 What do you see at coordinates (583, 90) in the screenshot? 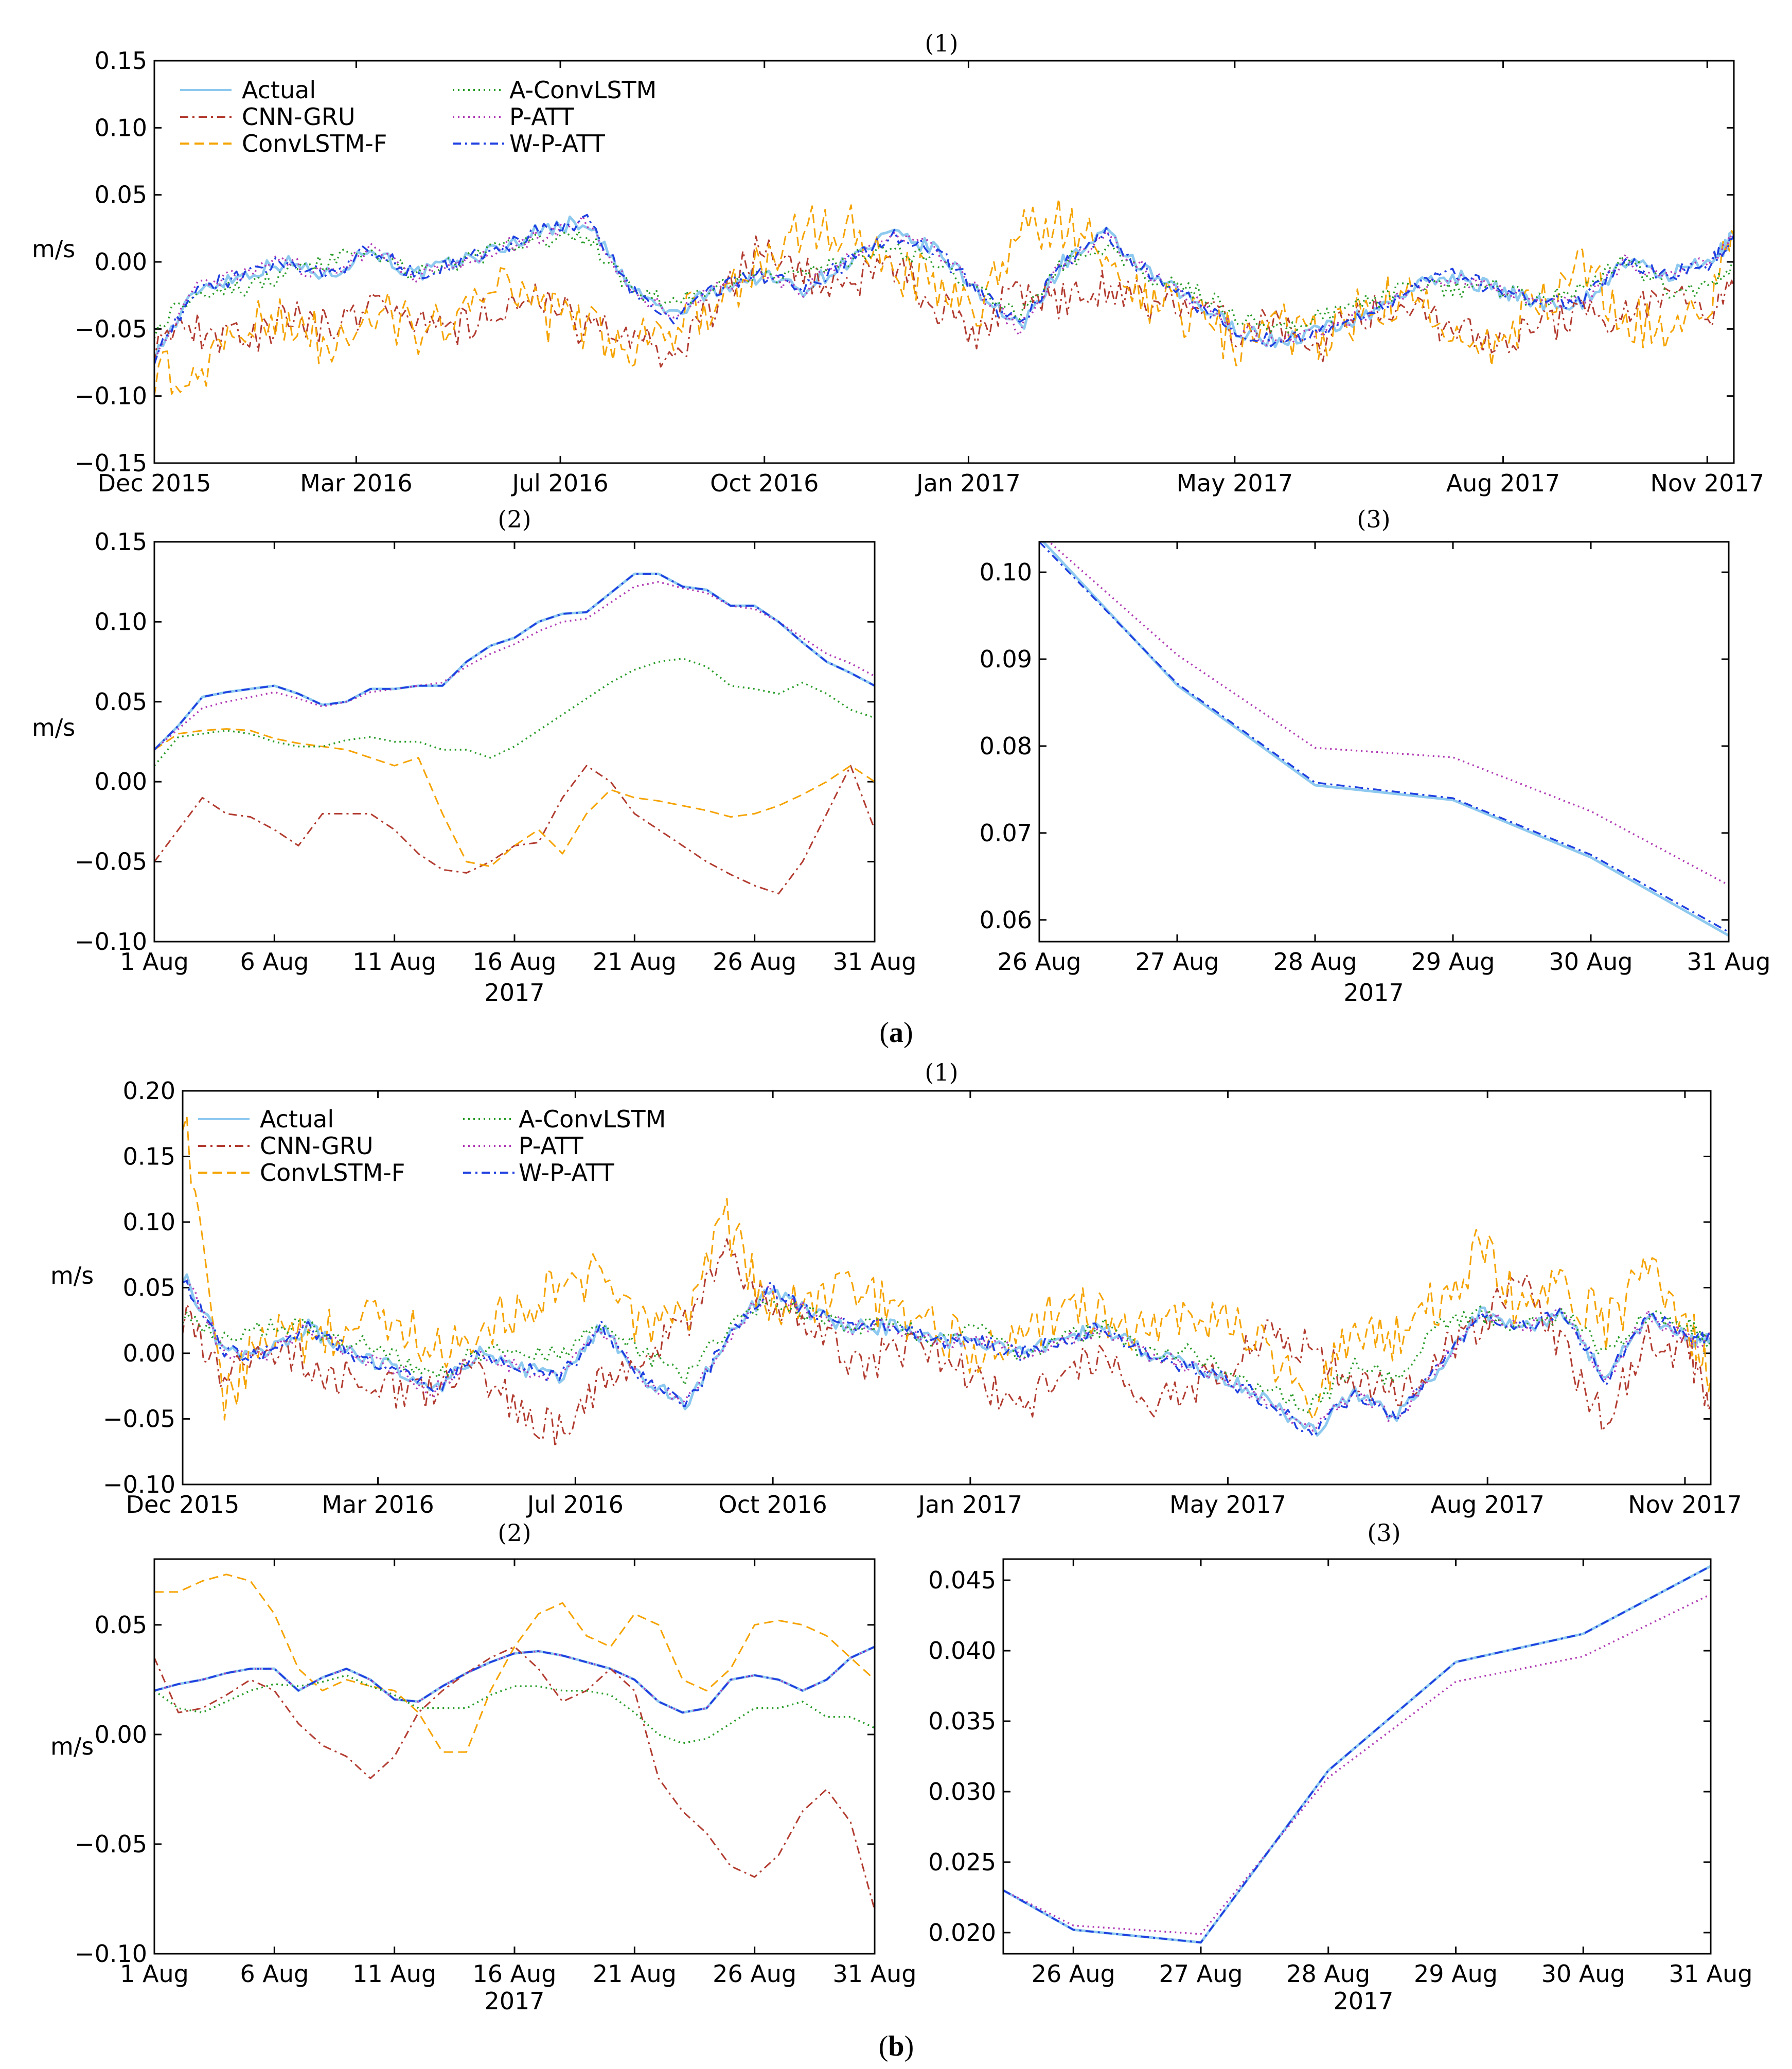
I see `legend-label-a-convlstm: A-ConvLSTM` at bounding box center [583, 90].